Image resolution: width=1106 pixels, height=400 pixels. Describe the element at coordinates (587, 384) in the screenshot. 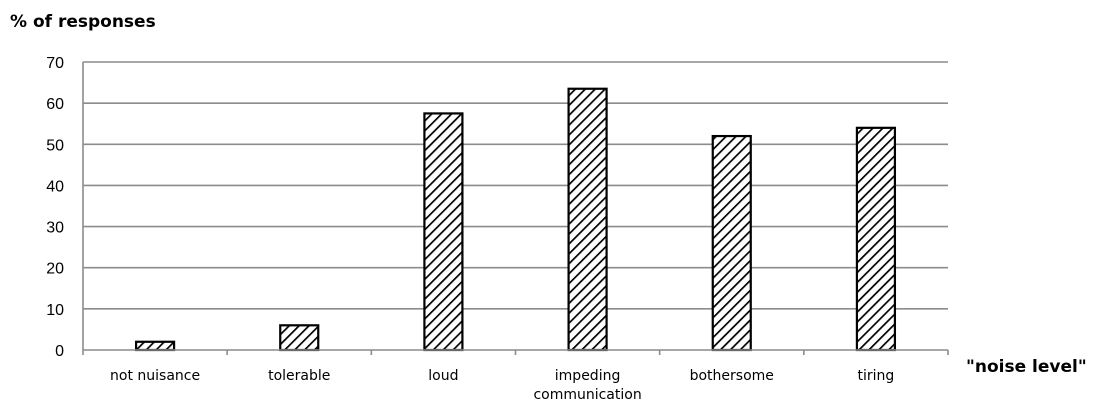

I see `x-tick-label: impeding communication` at that location.